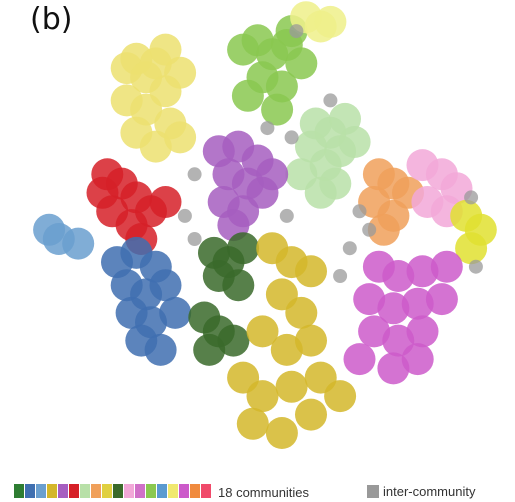  Describe the element at coordinates (429, 491) in the screenshot. I see `legend-inter-community-label: inter-community` at that location.